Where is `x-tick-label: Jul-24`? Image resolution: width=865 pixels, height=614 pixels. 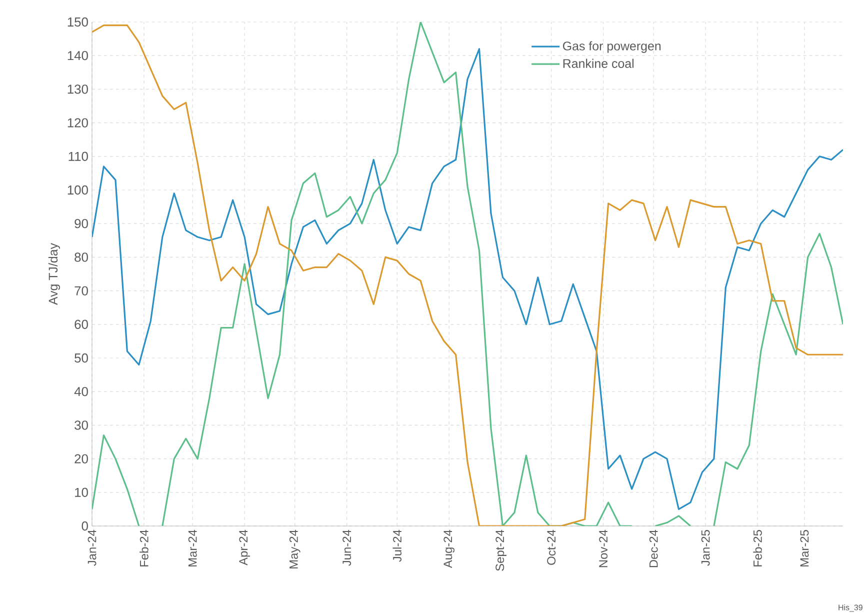
x-tick-label: Jul-24 is located at coordinates (397, 546).